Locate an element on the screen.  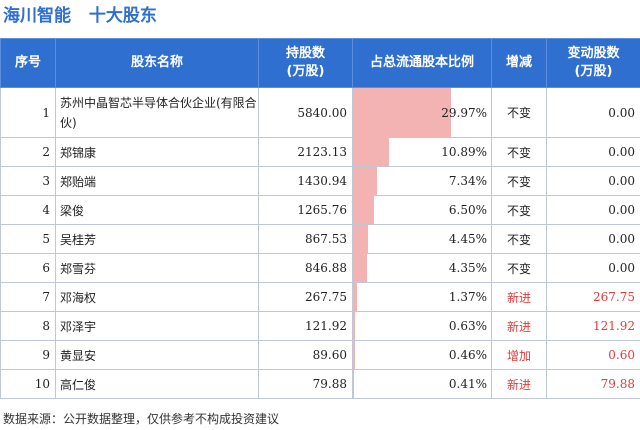
table-row: 4 梁俊 1265.76 6.50% 不变 0.00 is located at coordinates (320, 210).